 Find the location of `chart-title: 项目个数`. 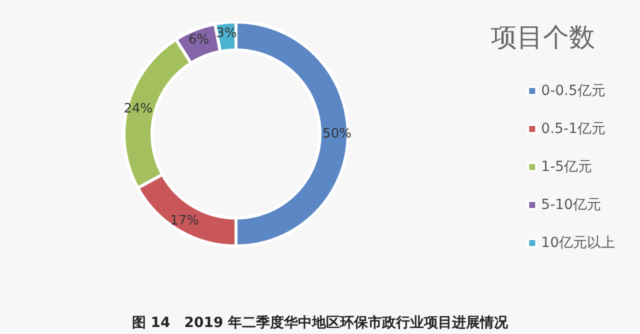

chart-title: 项目个数 is located at coordinates (543, 38).